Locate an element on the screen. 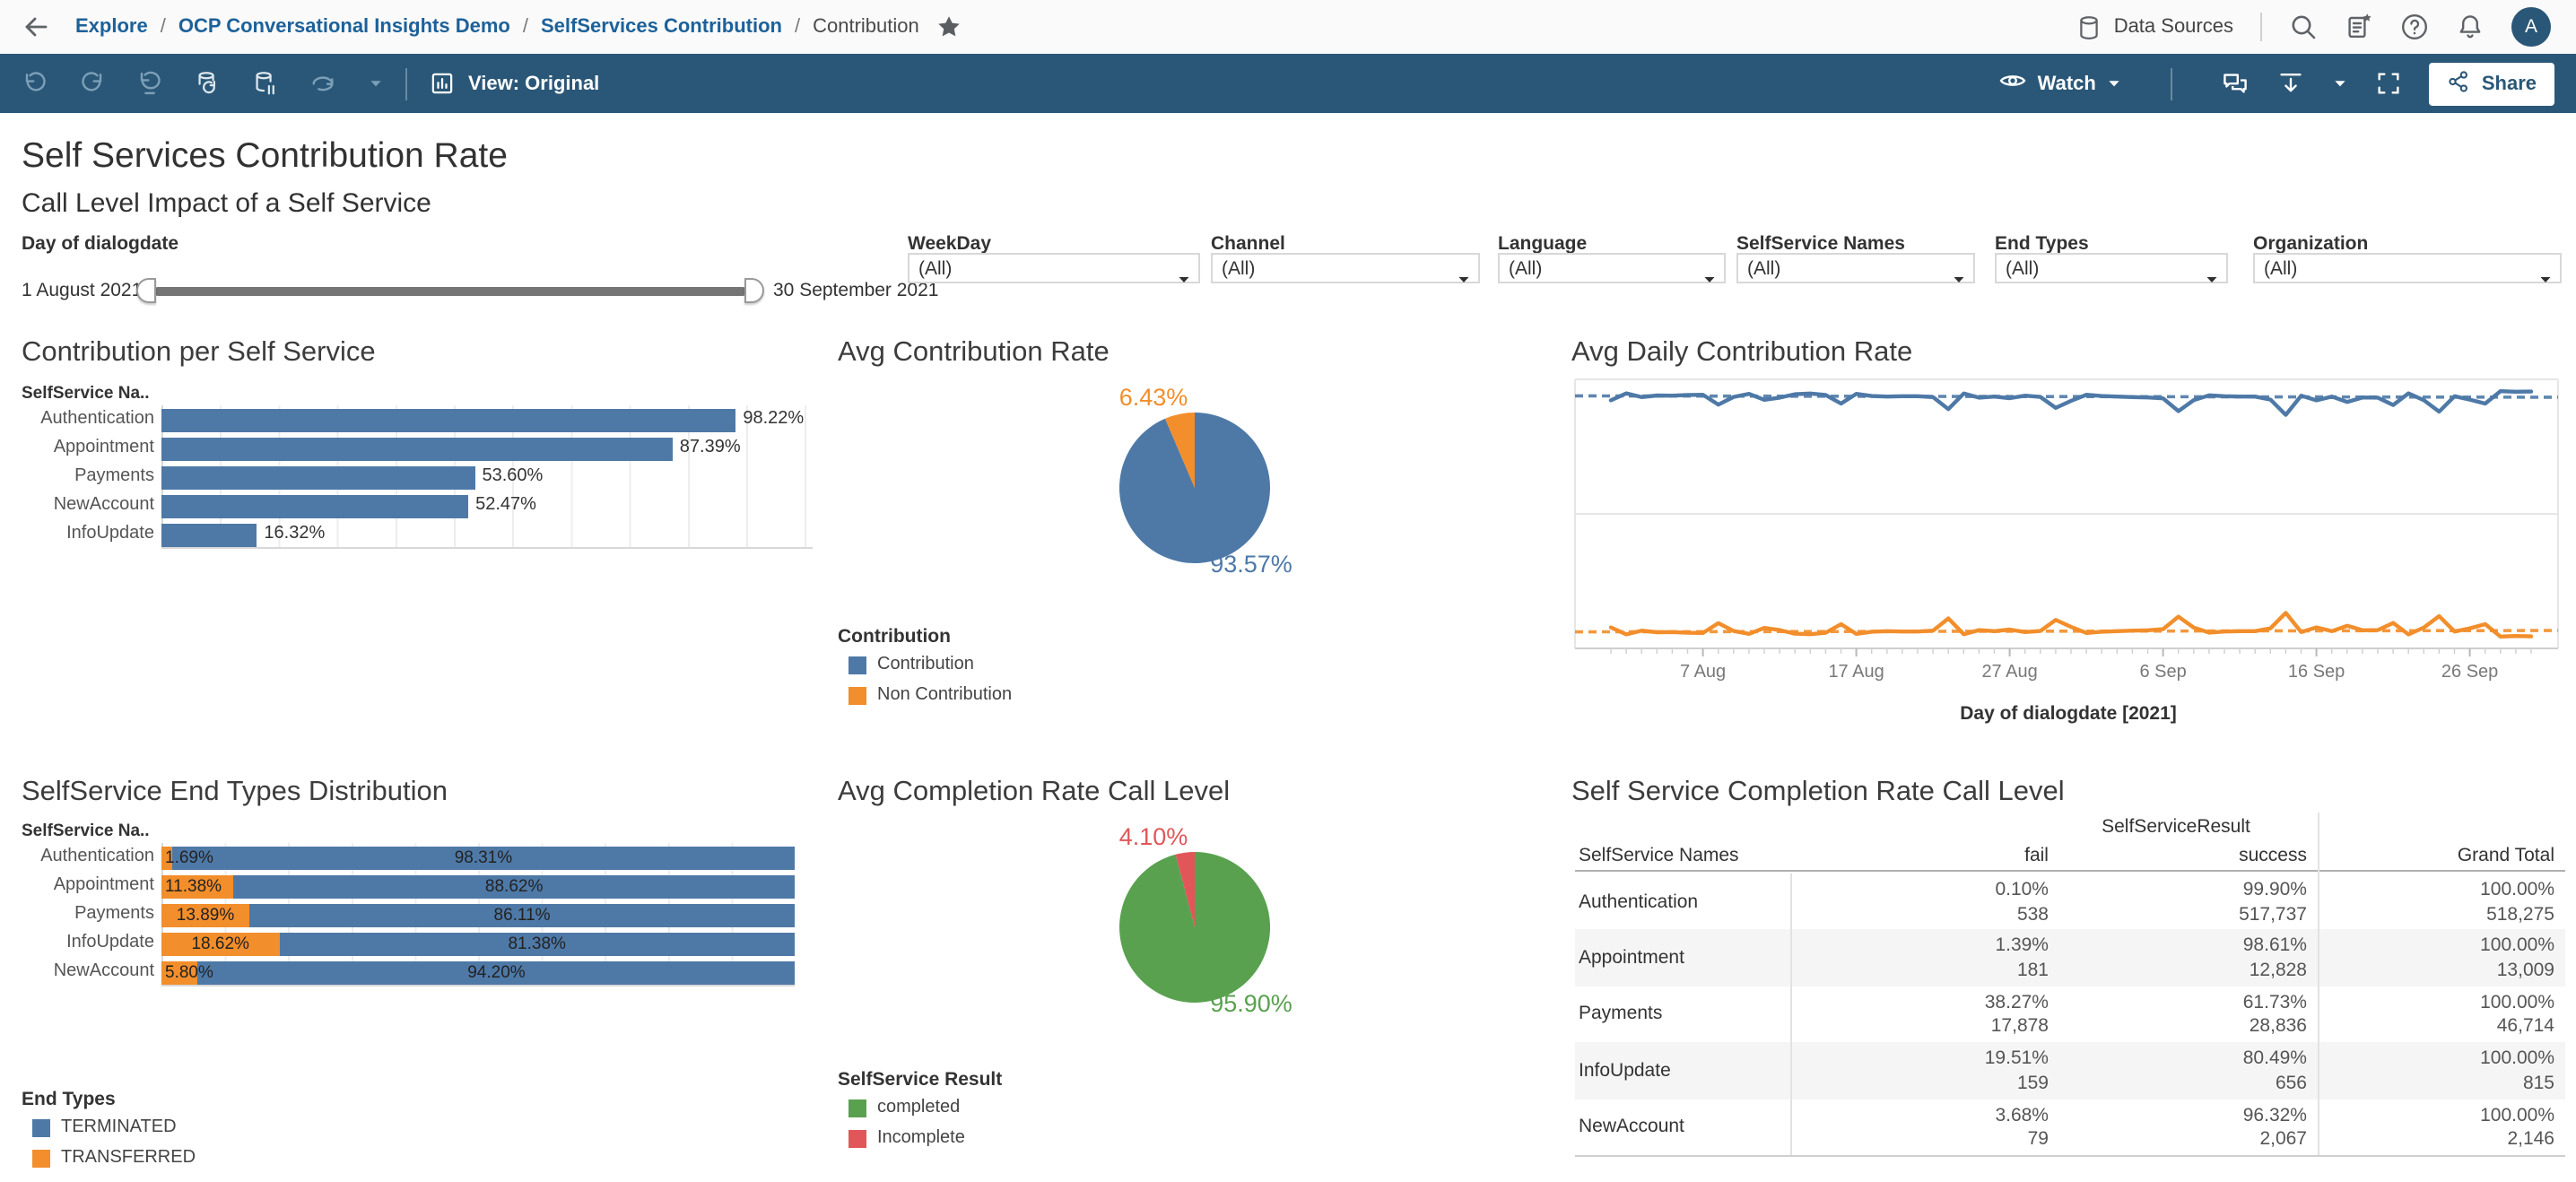  bar-row-authentication: Authentication 98.22% is located at coordinates (421, 420).